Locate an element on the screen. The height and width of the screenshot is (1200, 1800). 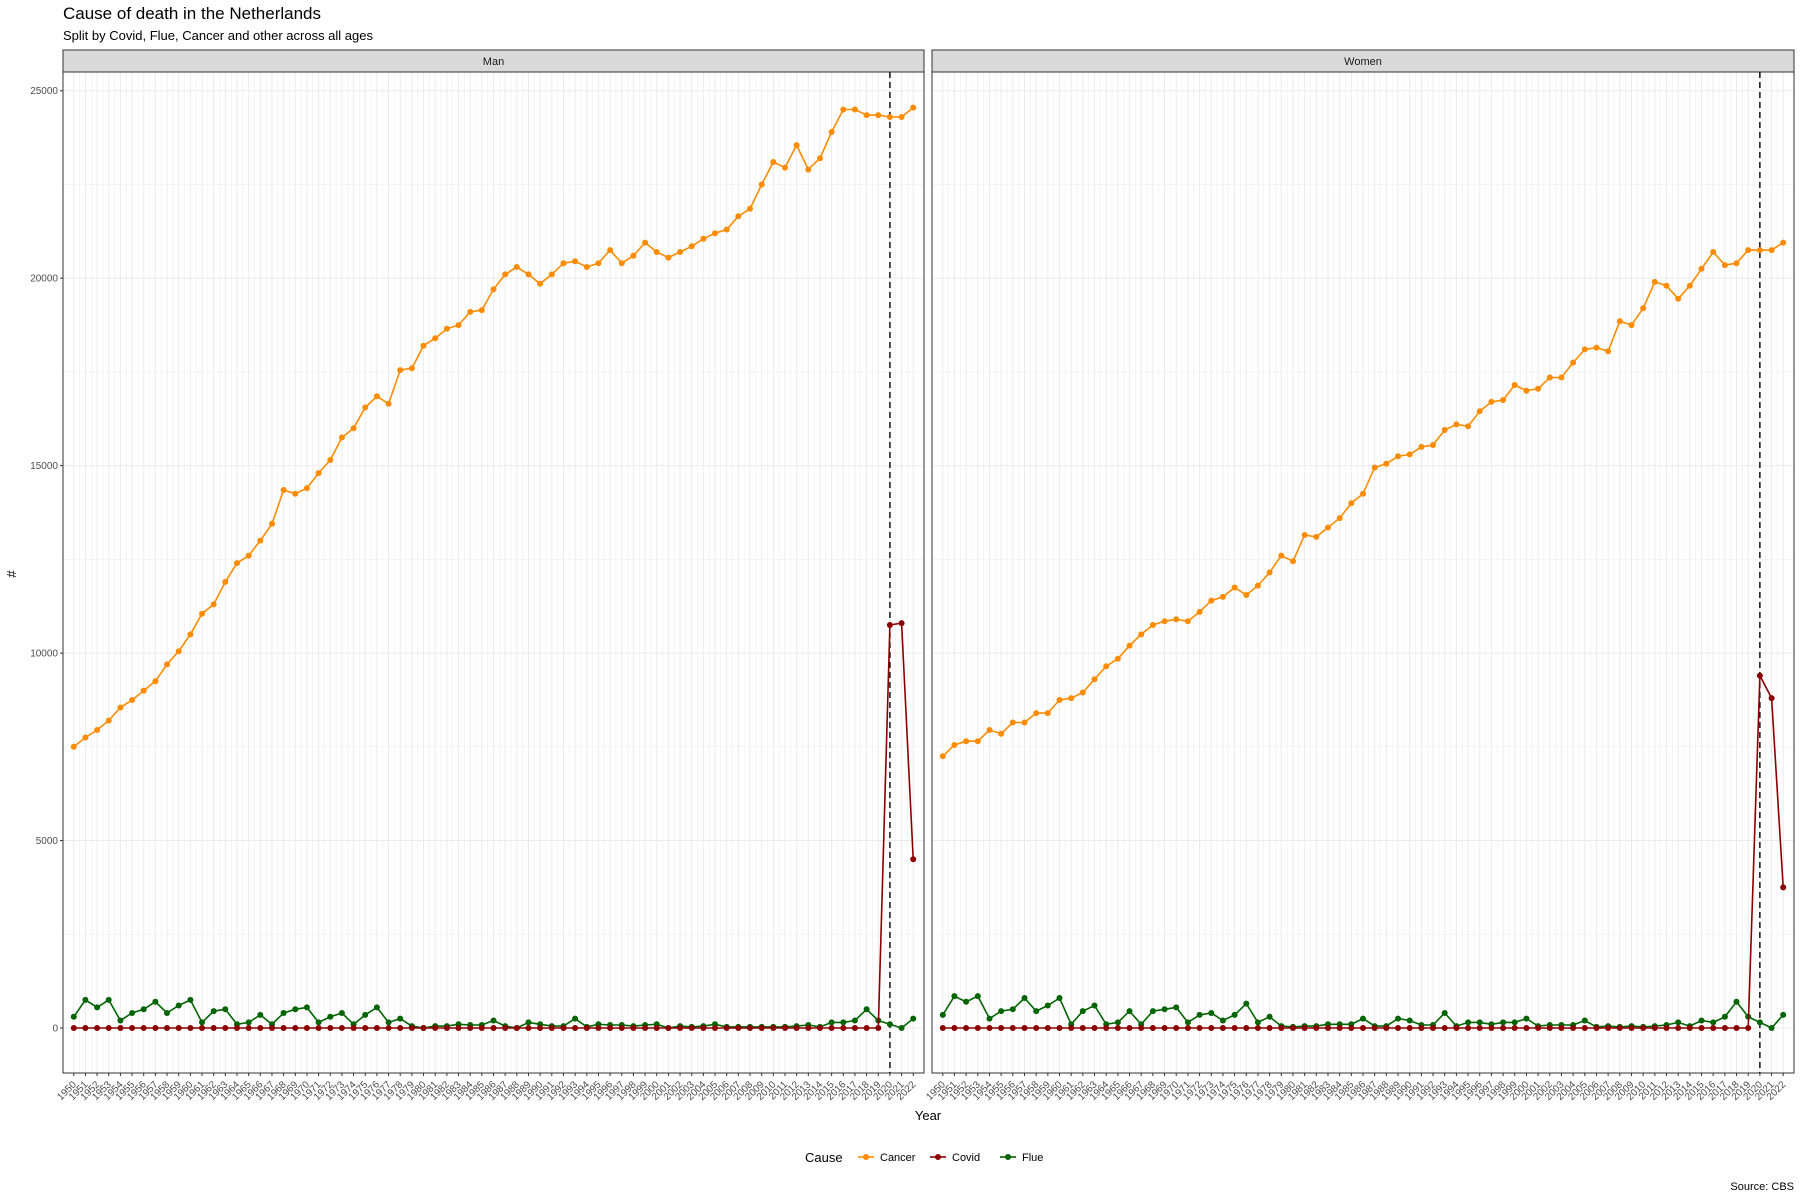
legend-item-flue: Flue is located at coordinates (1021, 1158).